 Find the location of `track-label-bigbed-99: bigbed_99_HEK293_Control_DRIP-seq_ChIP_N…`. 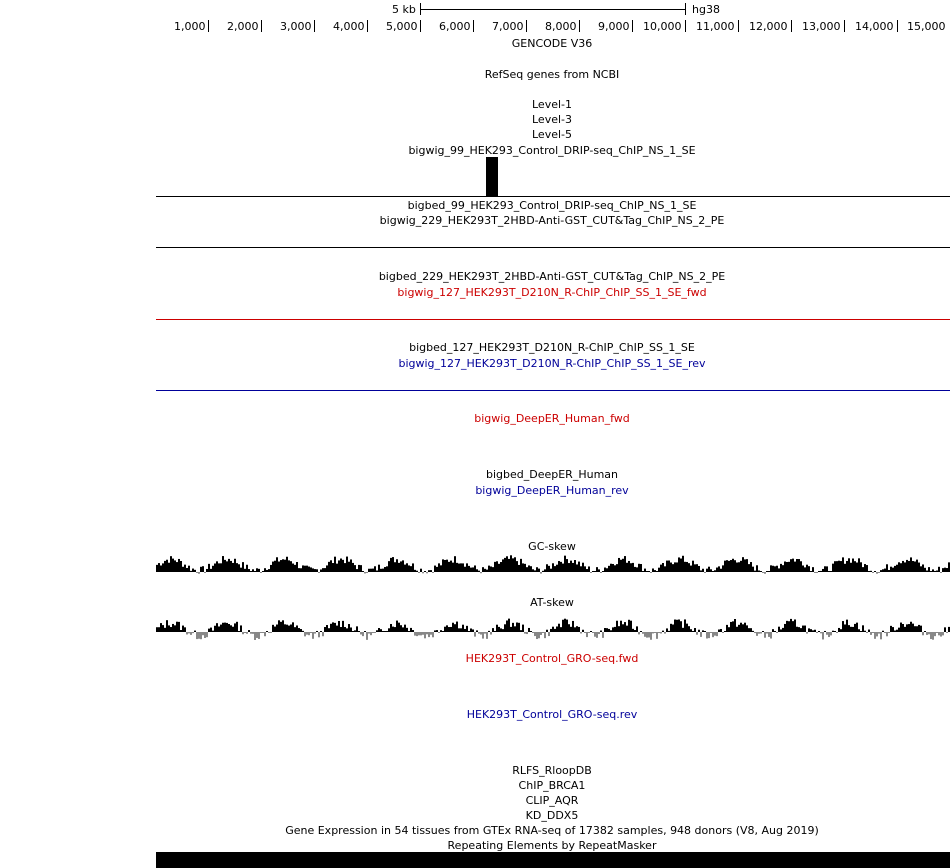

track-label-bigbed-99: bigbed_99_HEK293_Control_DRIP-seq_ChIP_N… is located at coordinates (552, 205).